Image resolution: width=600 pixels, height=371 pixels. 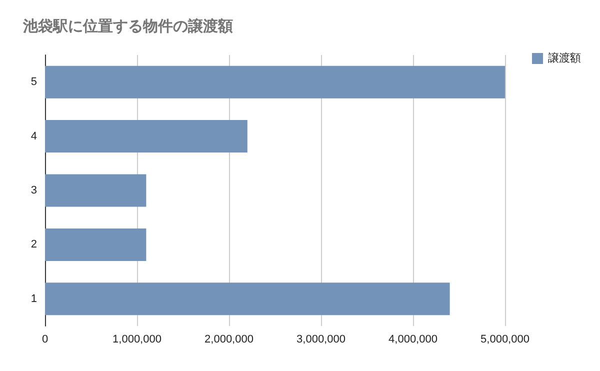 I want to click on y-tick-label: 2, so click(x=33, y=244).